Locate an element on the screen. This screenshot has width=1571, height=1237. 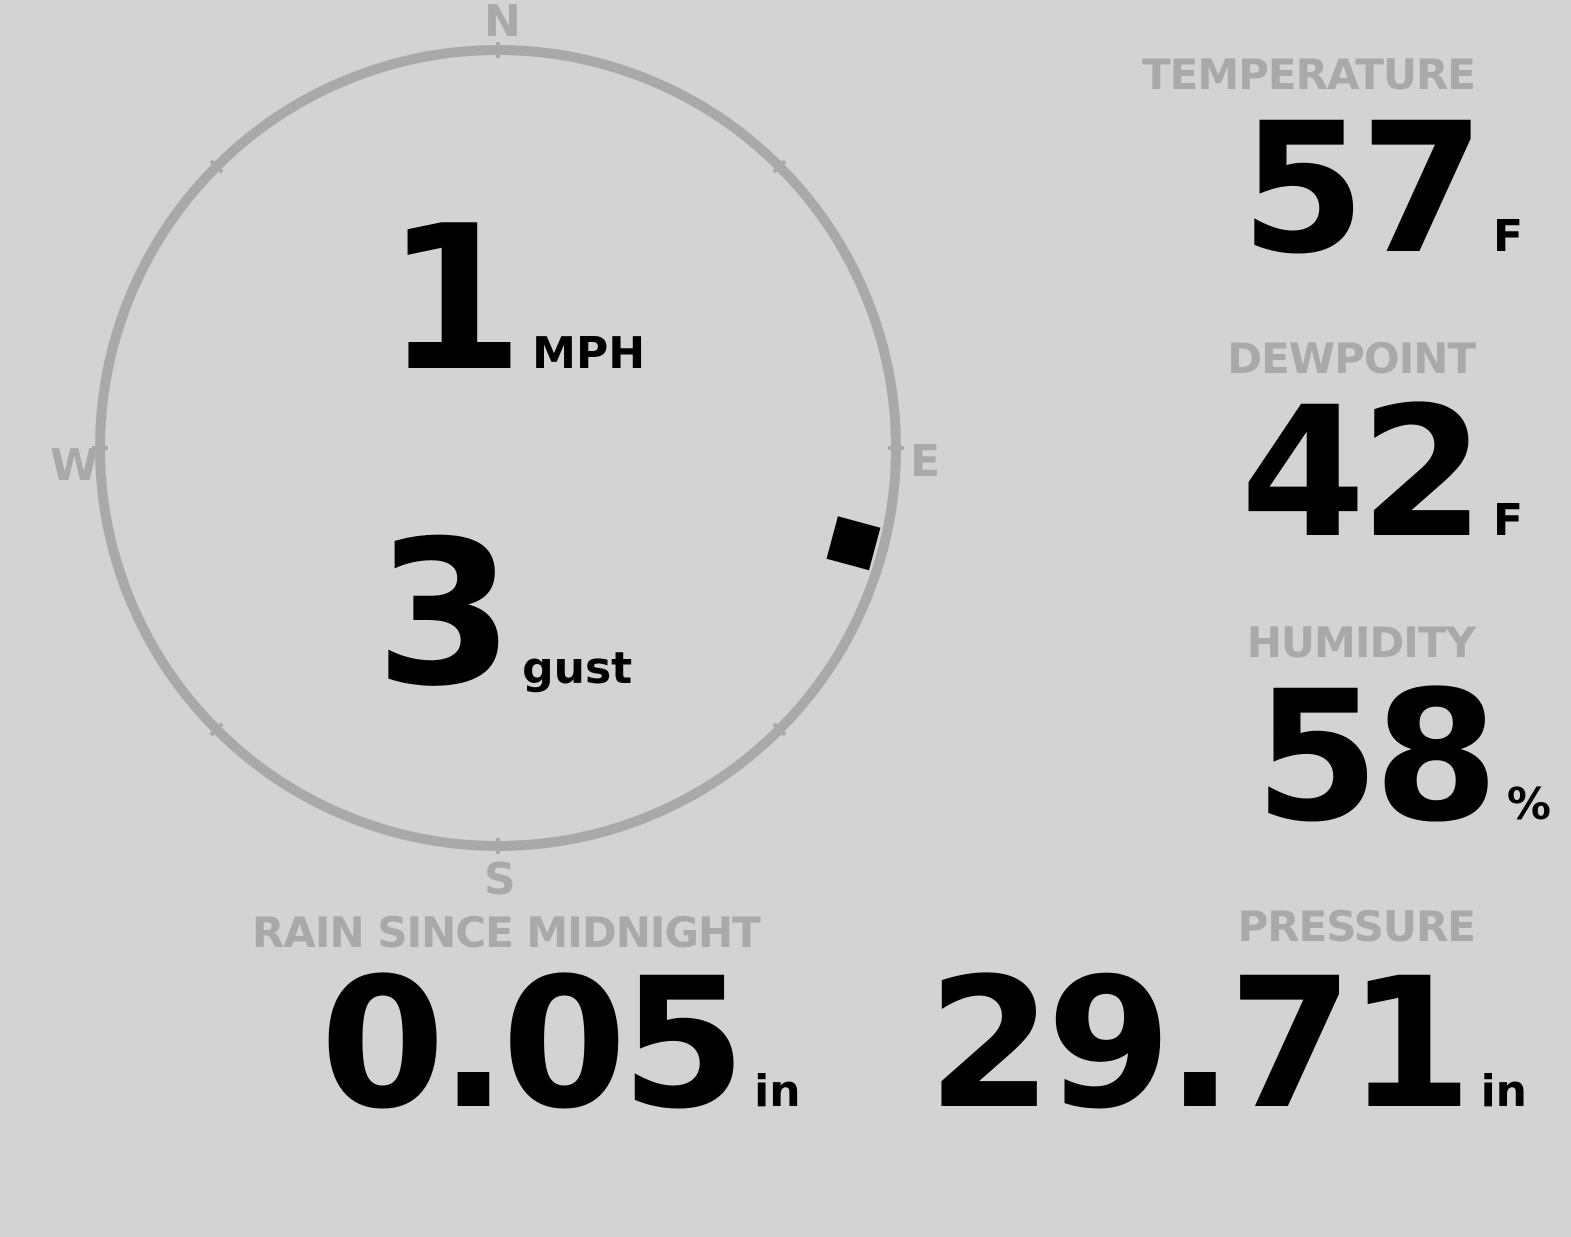
wind-speed-row: 1 MPH is located at coordinates (515, 300).